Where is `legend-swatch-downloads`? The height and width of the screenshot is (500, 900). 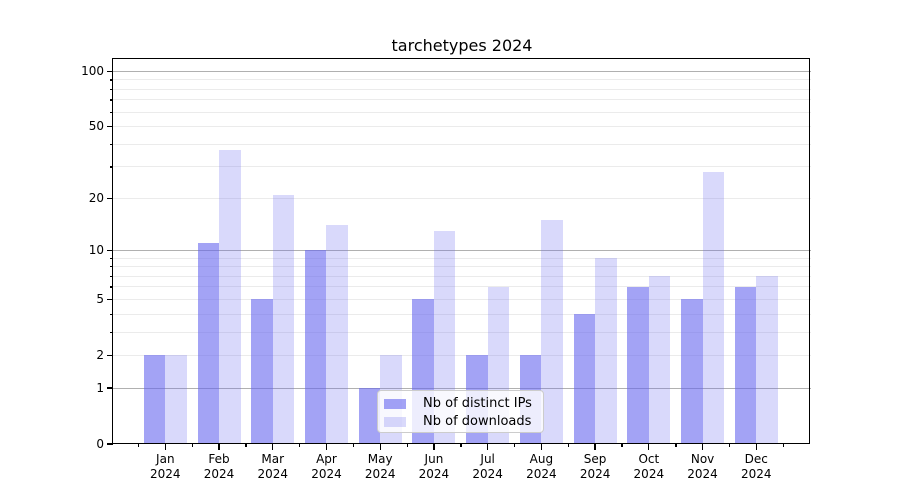 legend-swatch-downloads is located at coordinates (395, 422).